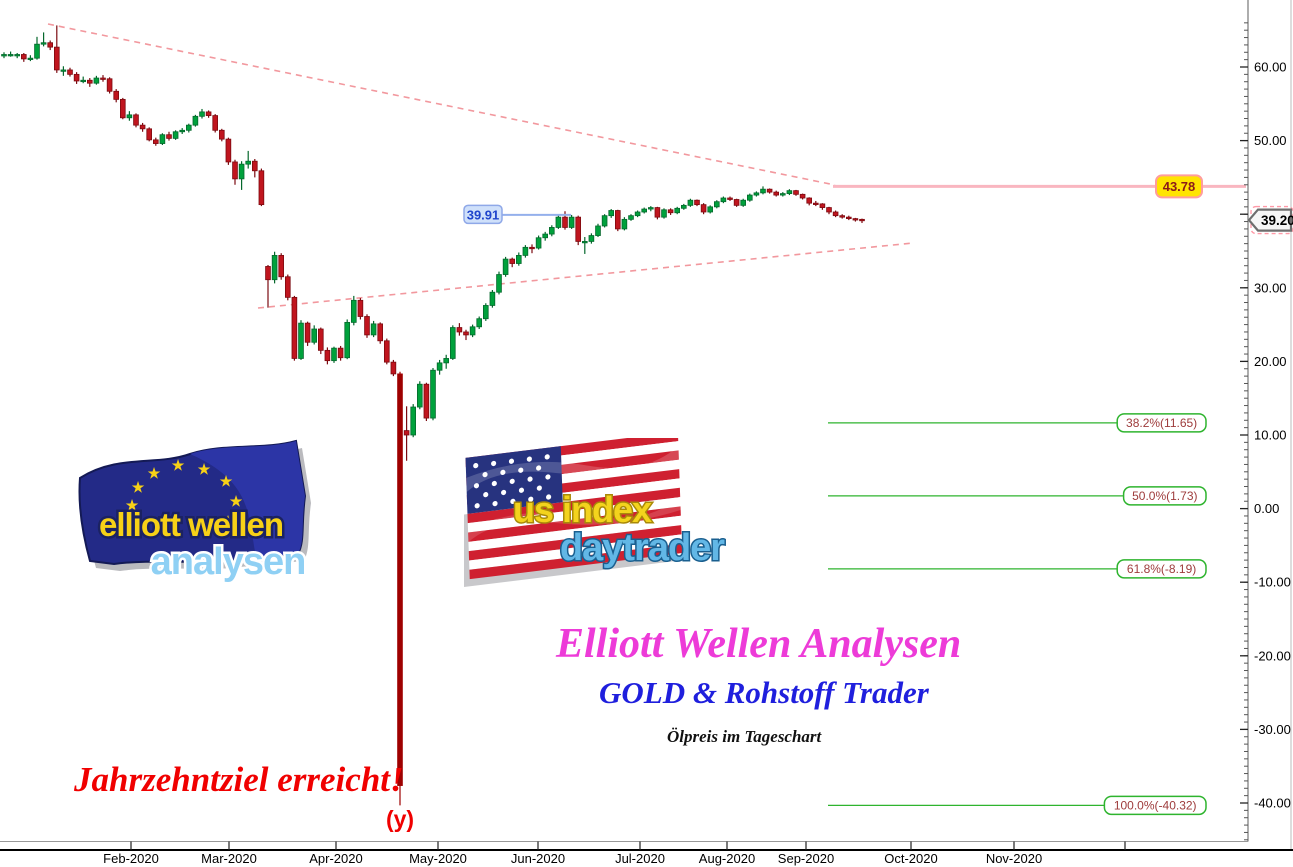 This screenshot has height=867, width=1293. What do you see at coordinates (335, 858) in the screenshot?
I see `x-tick-label: Apr-2020` at bounding box center [335, 858].